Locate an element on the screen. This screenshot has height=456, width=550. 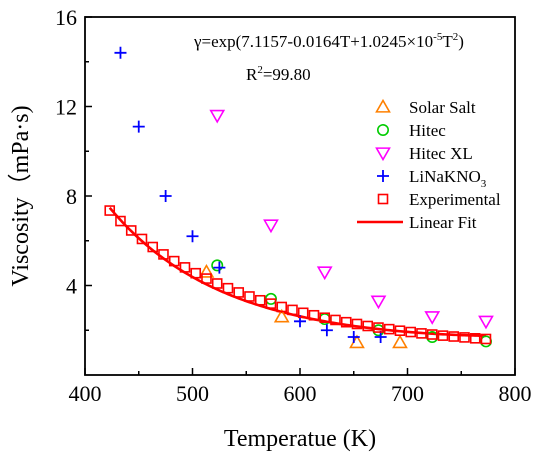
y-axis-title: Viscosity（mPa·s) is located at coordinates (21, 195).